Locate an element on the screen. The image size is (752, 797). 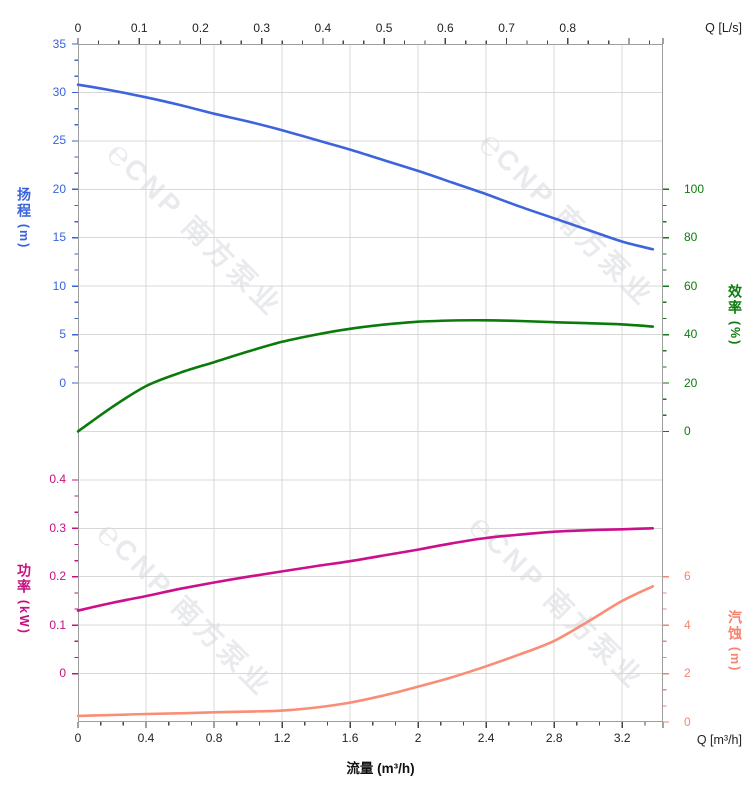
tick-label: 0.6 is located at coordinates (445, 28).